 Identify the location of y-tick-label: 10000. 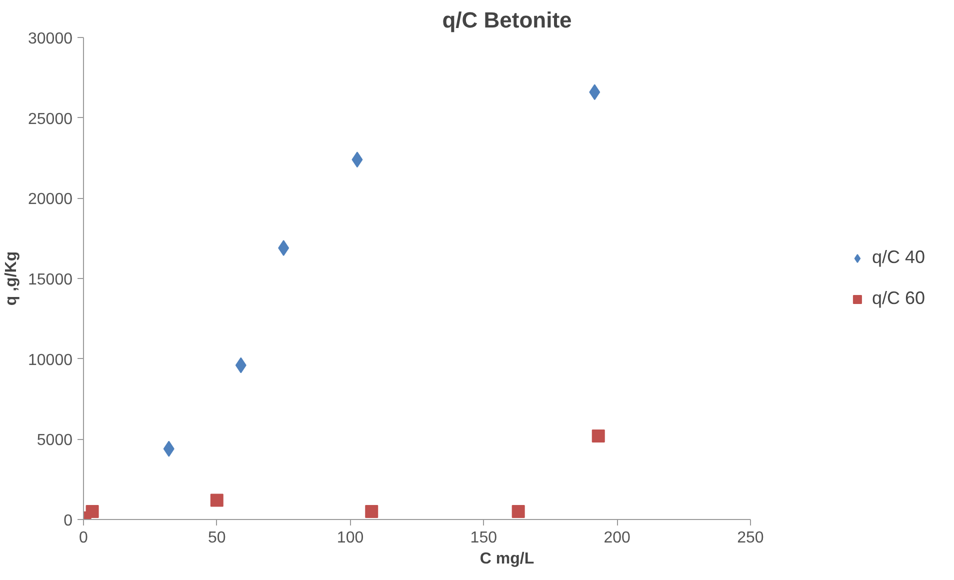
(50, 360).